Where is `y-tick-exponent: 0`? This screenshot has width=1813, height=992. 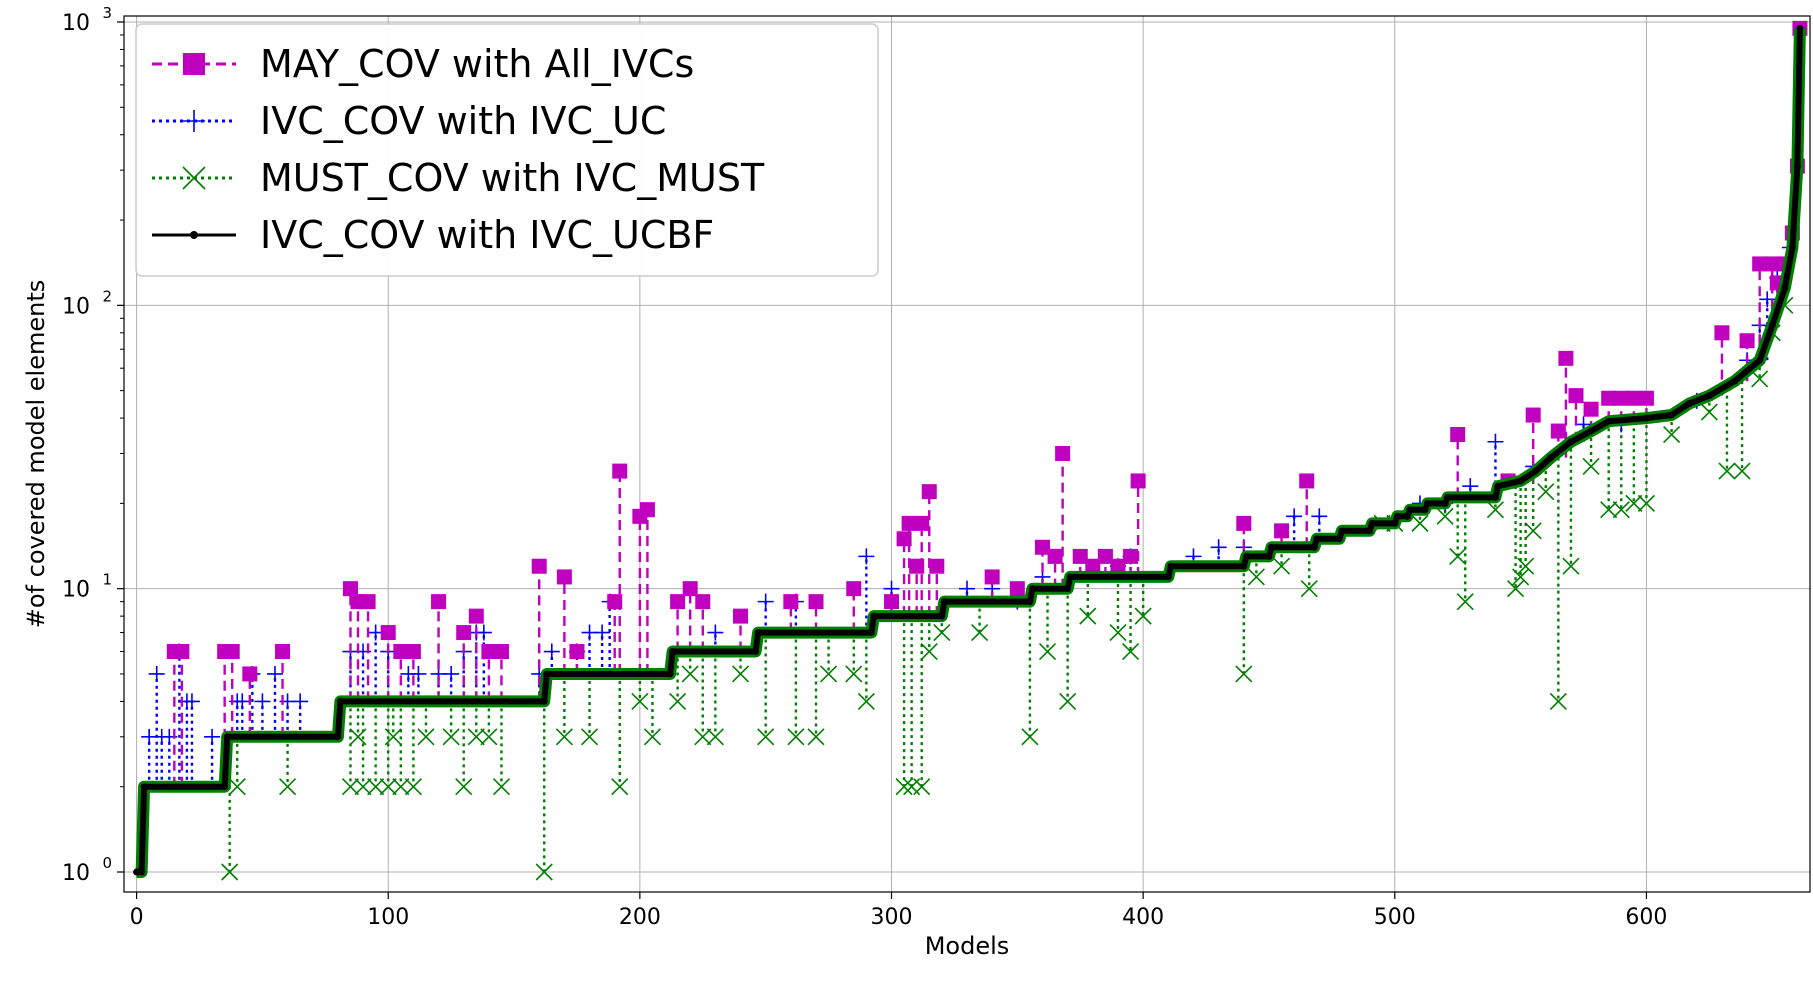 y-tick-exponent: 0 is located at coordinates (107, 863).